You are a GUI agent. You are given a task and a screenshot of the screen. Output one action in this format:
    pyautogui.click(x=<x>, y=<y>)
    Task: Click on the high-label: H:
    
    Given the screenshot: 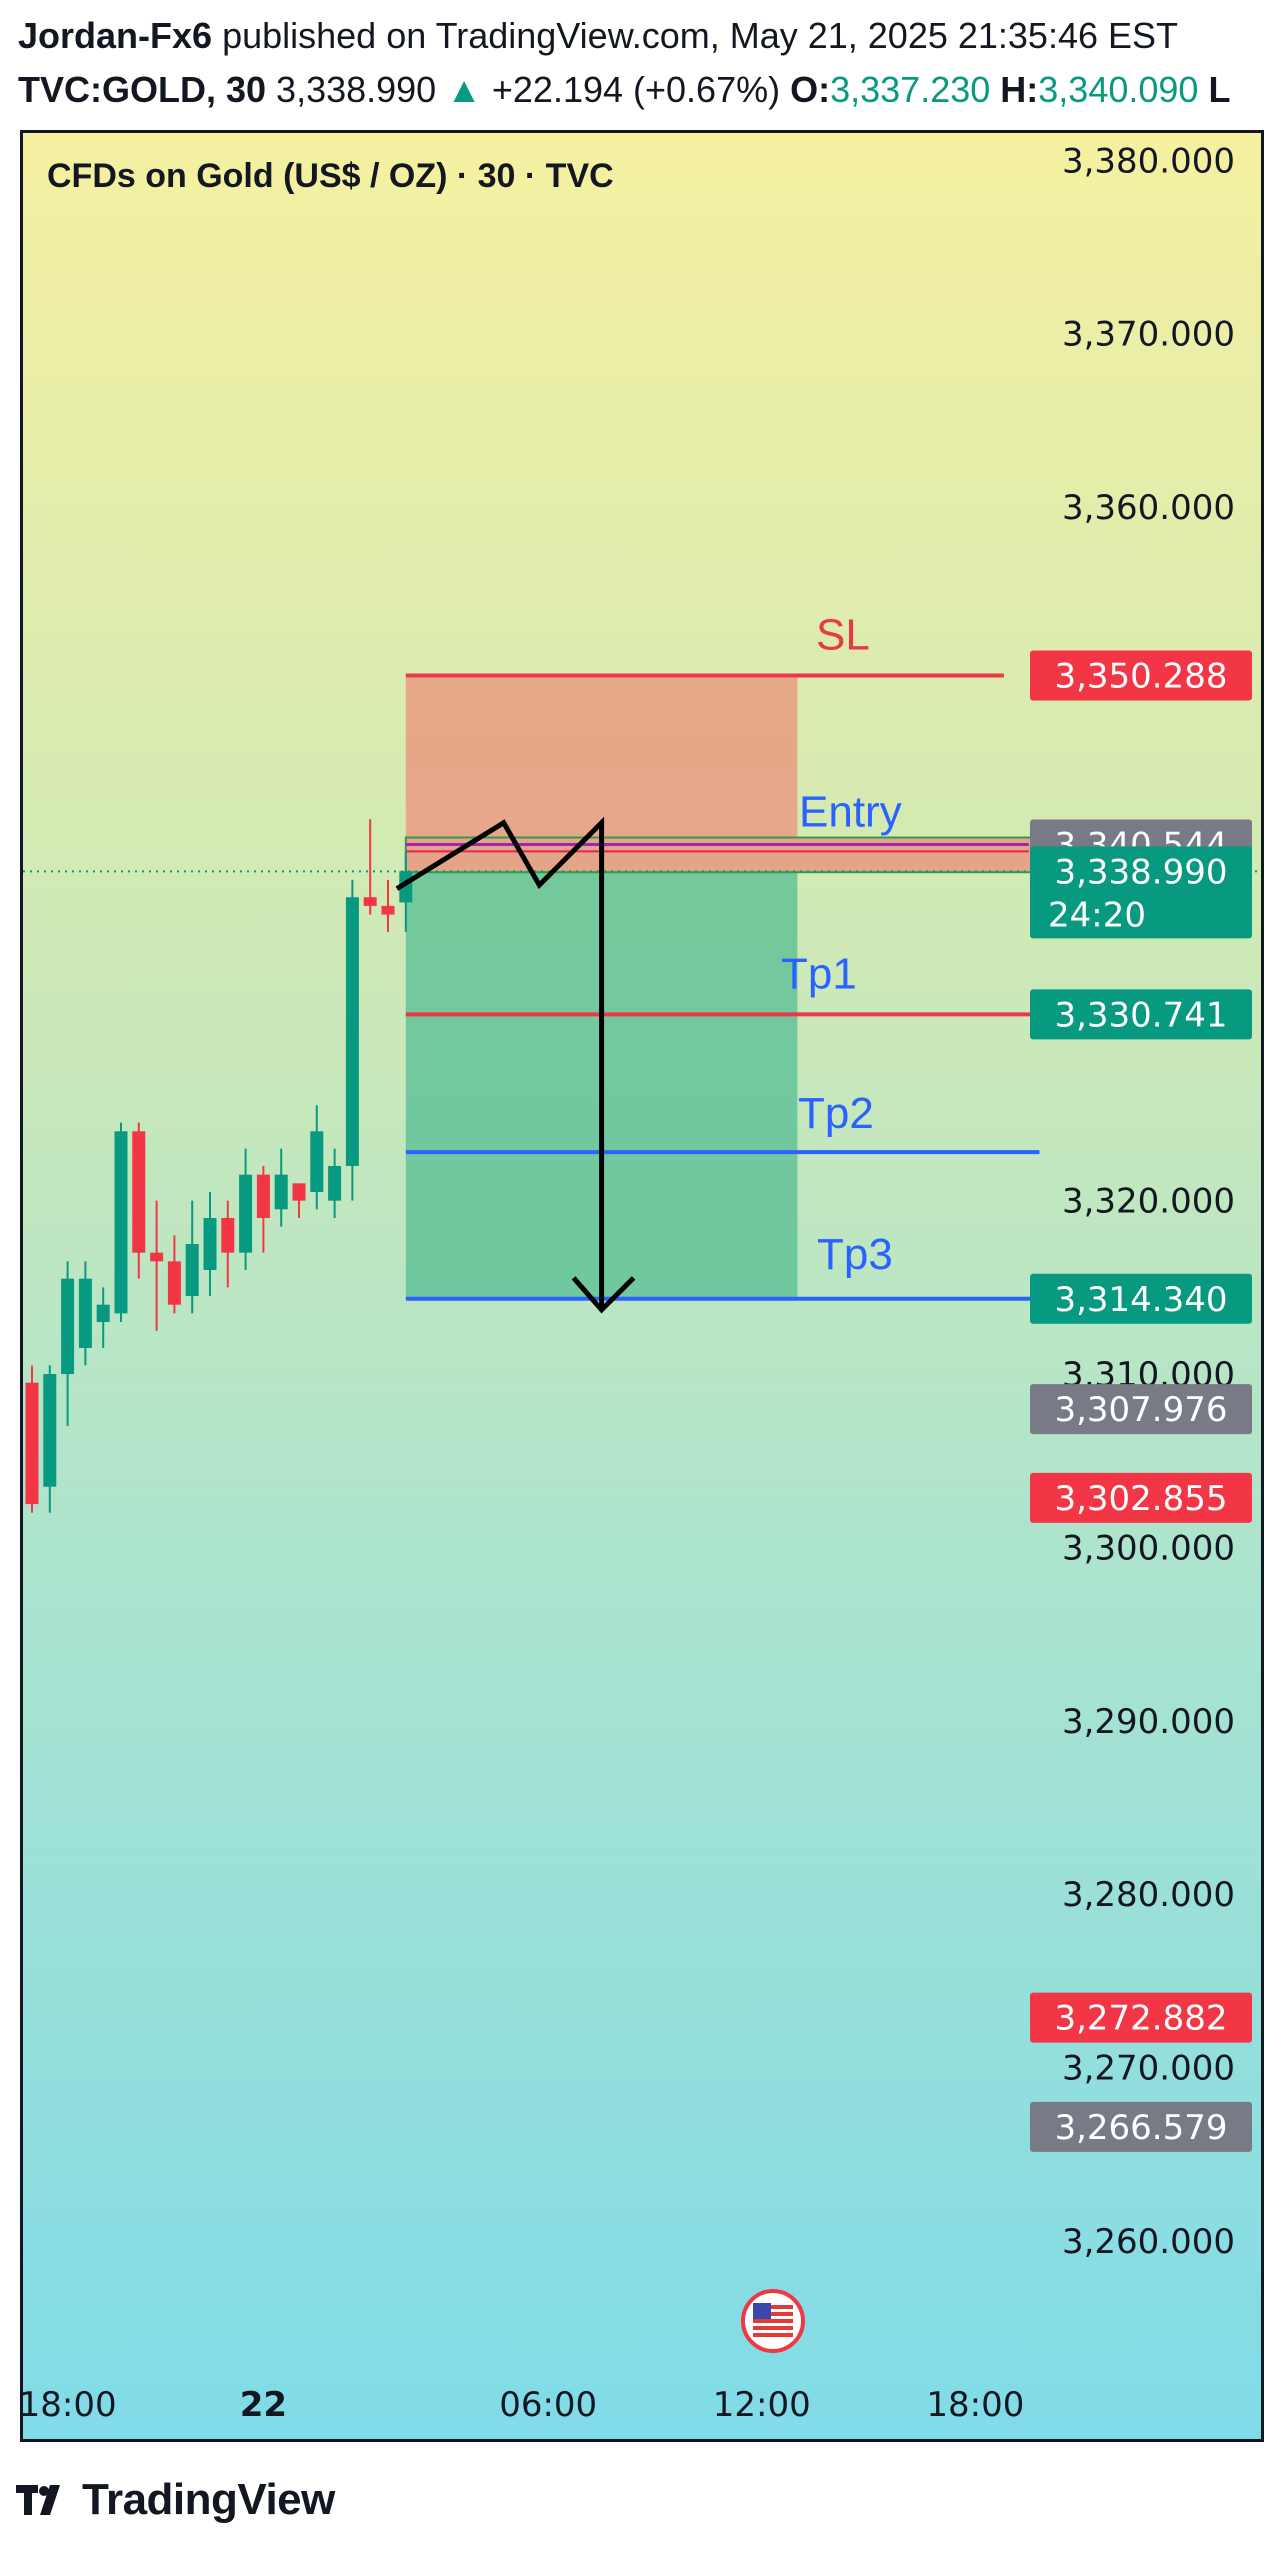 What is the action you would take?
    pyautogui.click(x=1019, y=89)
    